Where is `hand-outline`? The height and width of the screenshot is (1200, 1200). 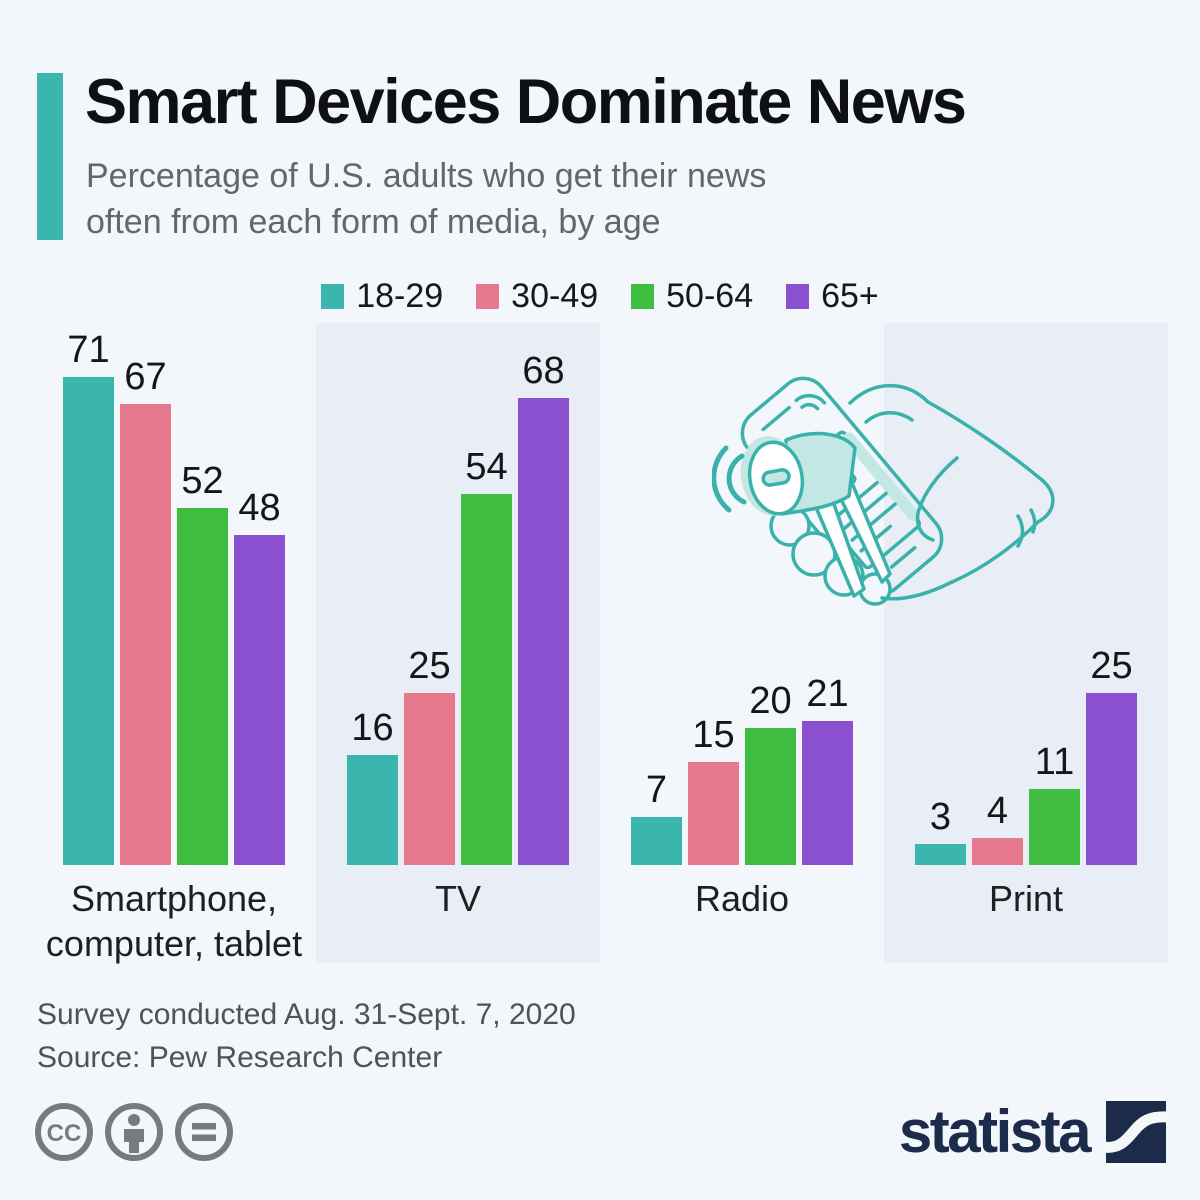 hand-outline is located at coordinates (951, 492).